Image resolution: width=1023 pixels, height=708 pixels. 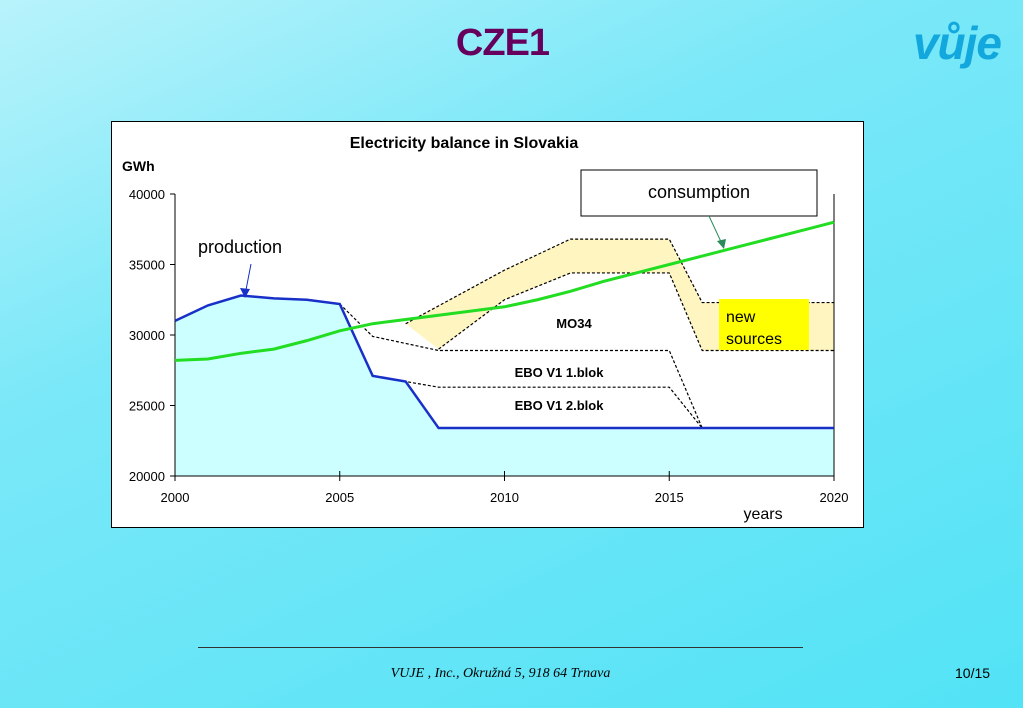 I want to click on production-line, so click(x=504, y=362).